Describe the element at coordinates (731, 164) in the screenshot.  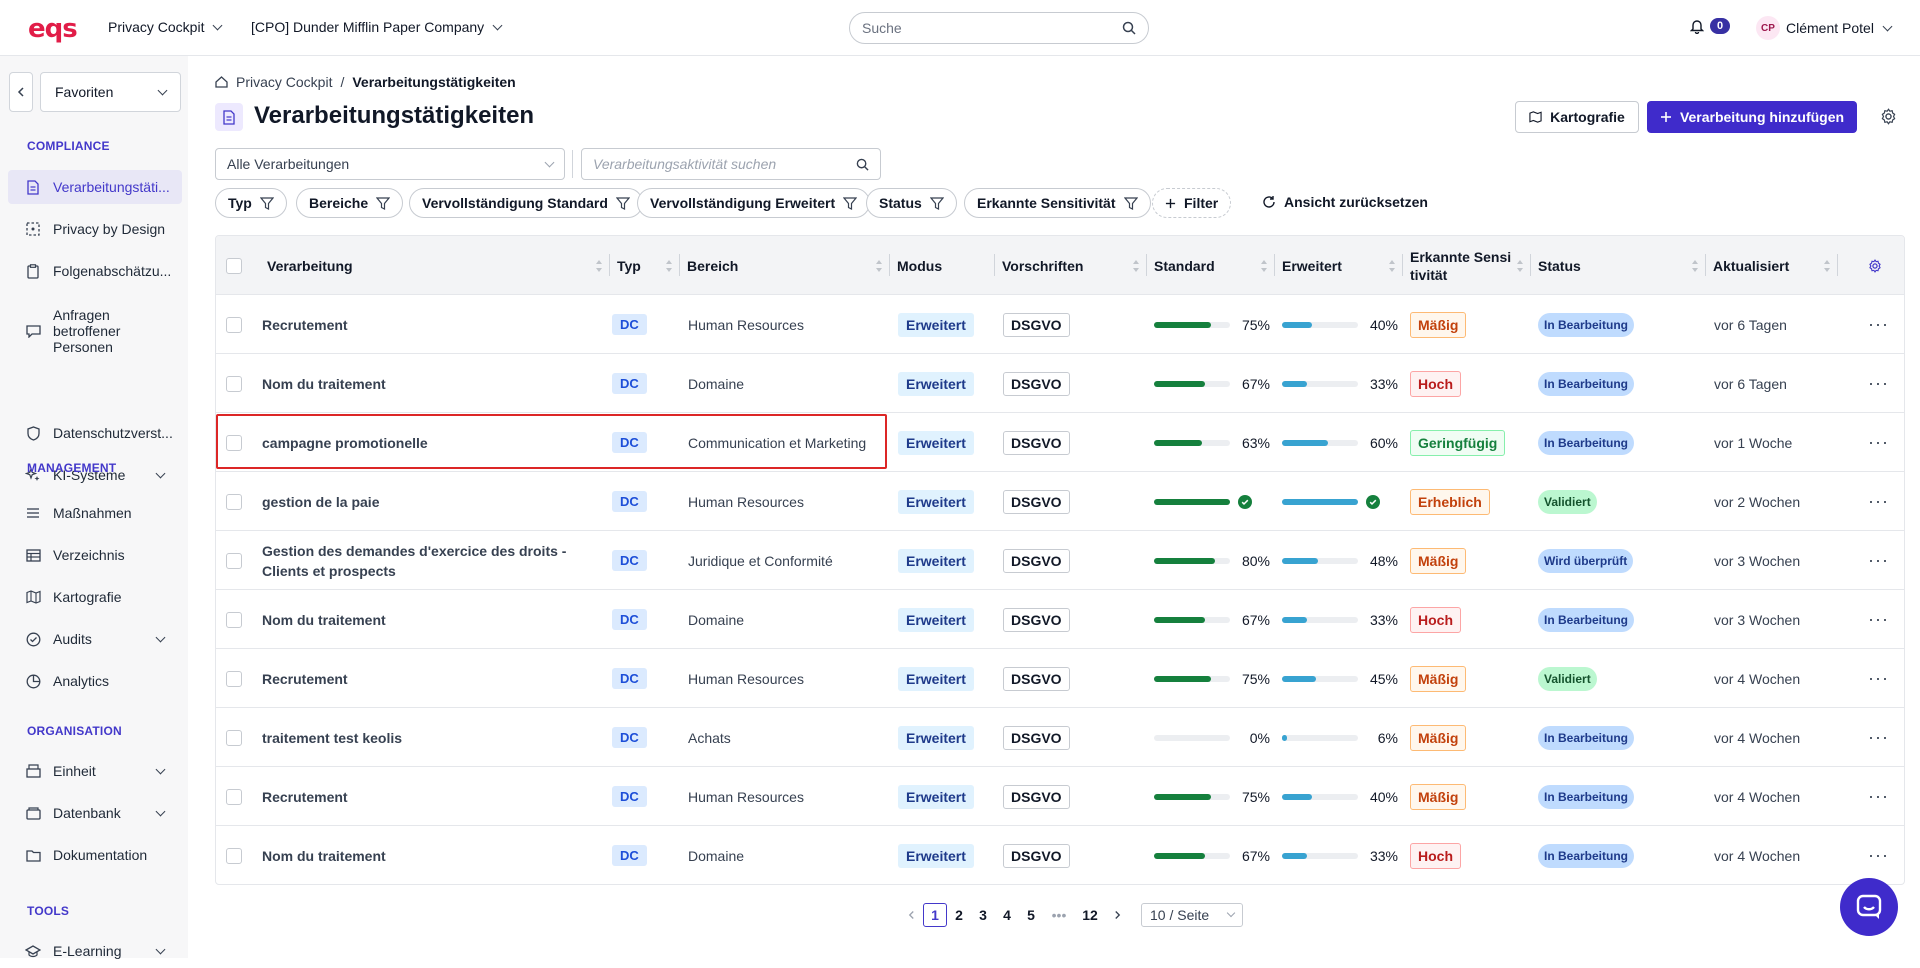
I see `processing-search-input: Verarbeitungsaktivität suchen` at that location.